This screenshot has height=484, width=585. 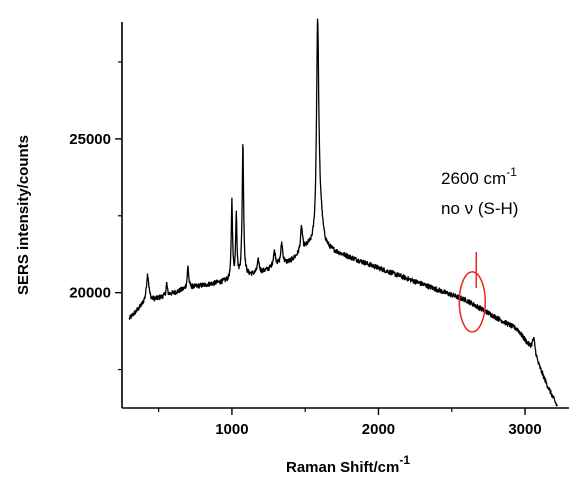 What do you see at coordinates (348, 464) in the screenshot?
I see `x-axis-title: Raman Shift/cm-1` at bounding box center [348, 464].